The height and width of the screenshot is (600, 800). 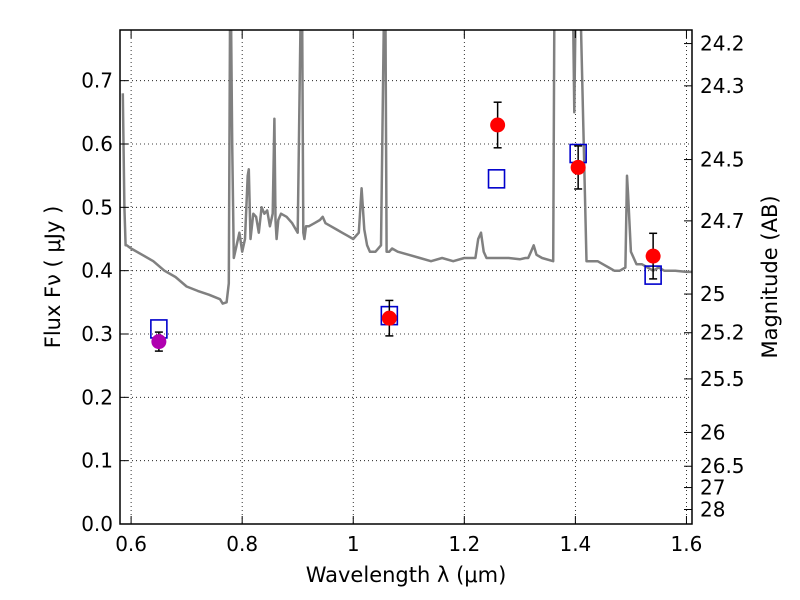 I want to click on model-square-point, so click(x=496, y=179).